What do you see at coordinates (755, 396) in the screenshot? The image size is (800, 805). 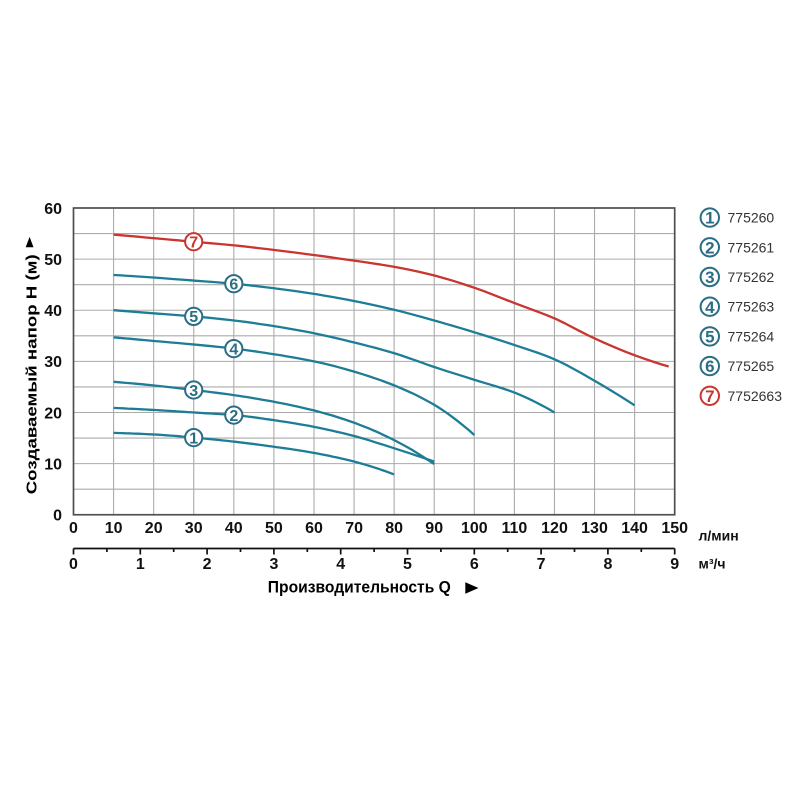 I see `svg-text: 7752663` at bounding box center [755, 396].